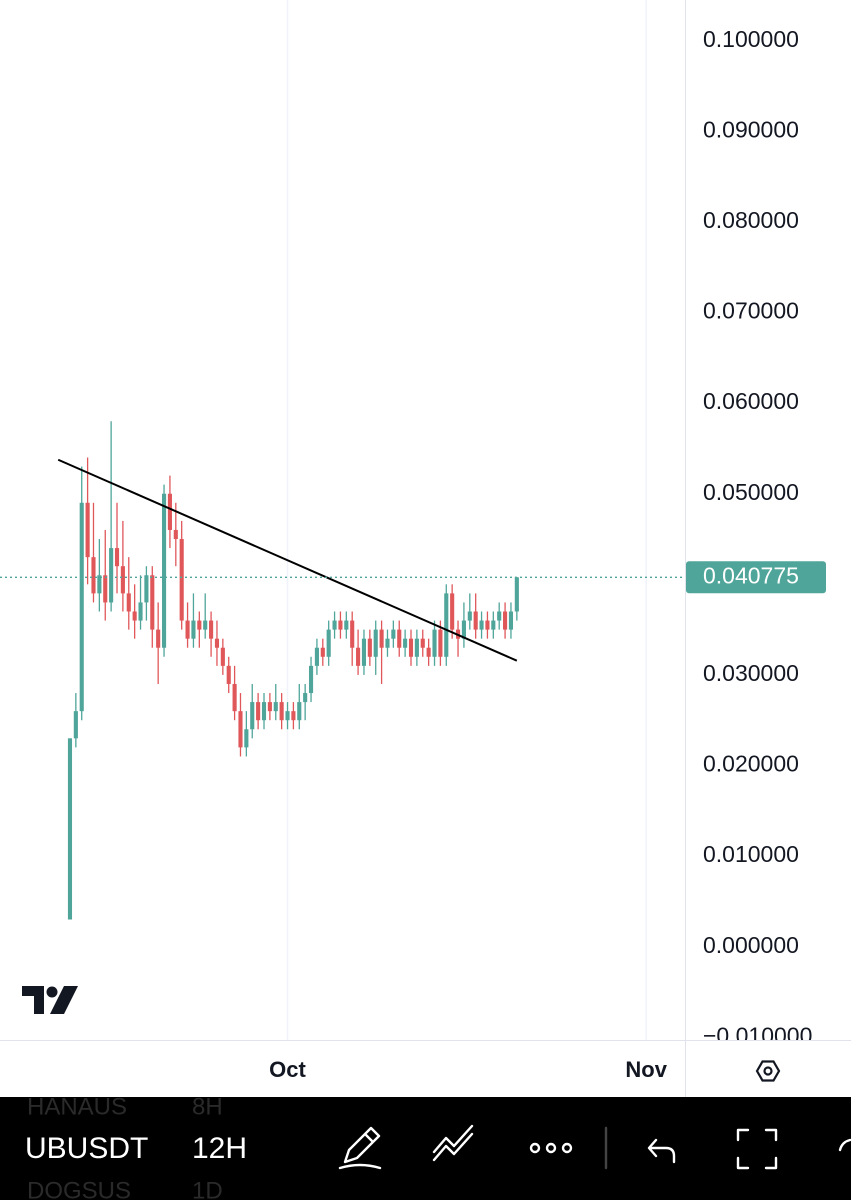 The height and width of the screenshot is (1200, 851). What do you see at coordinates (751, 673) in the screenshot?
I see `y-tick-label: 0.030000` at bounding box center [751, 673].